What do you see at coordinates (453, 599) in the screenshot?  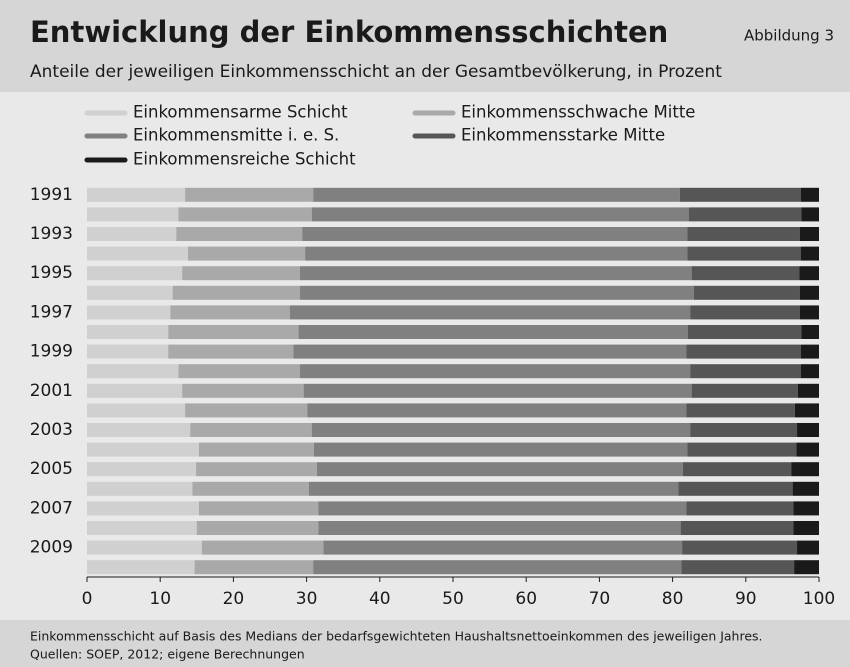 I see `x-tick-label: 50` at bounding box center [453, 599].